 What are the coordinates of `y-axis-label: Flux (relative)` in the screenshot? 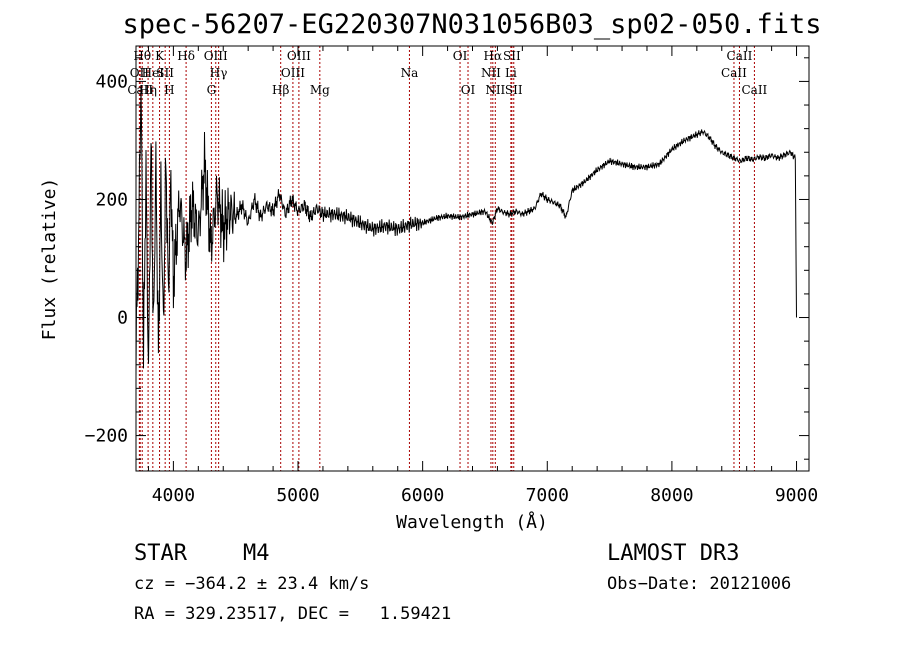 It's located at (49, 259).